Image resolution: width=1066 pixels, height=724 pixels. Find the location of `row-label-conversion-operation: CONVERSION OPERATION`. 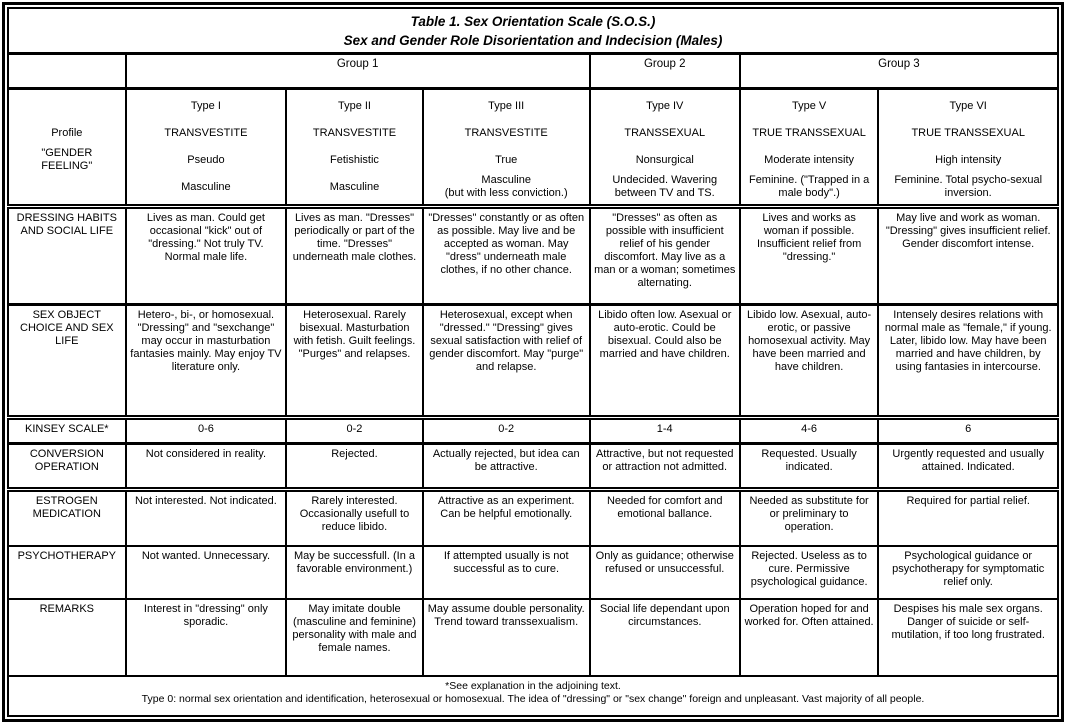

row-label-conversion-operation: CONVERSION OPERATION is located at coordinates (67, 466).